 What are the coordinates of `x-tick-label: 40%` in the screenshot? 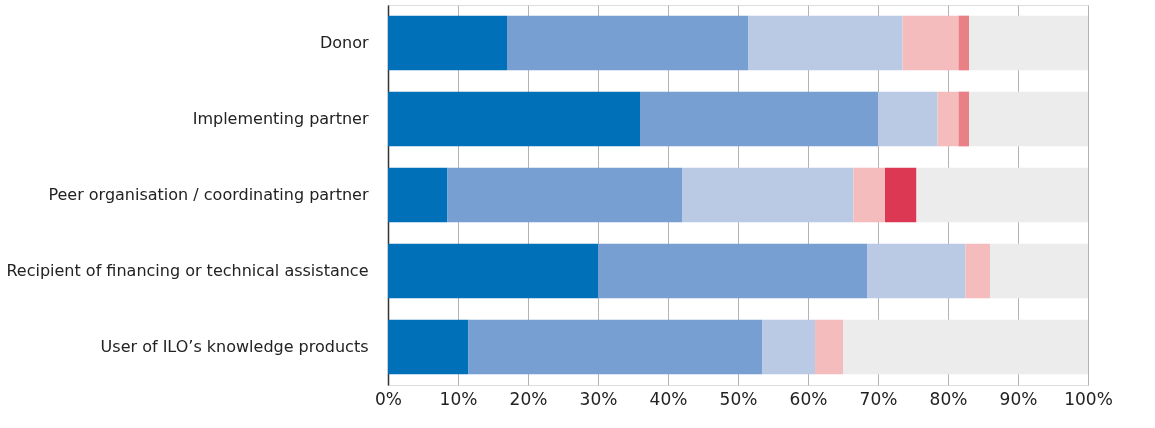 It's located at (668, 398).